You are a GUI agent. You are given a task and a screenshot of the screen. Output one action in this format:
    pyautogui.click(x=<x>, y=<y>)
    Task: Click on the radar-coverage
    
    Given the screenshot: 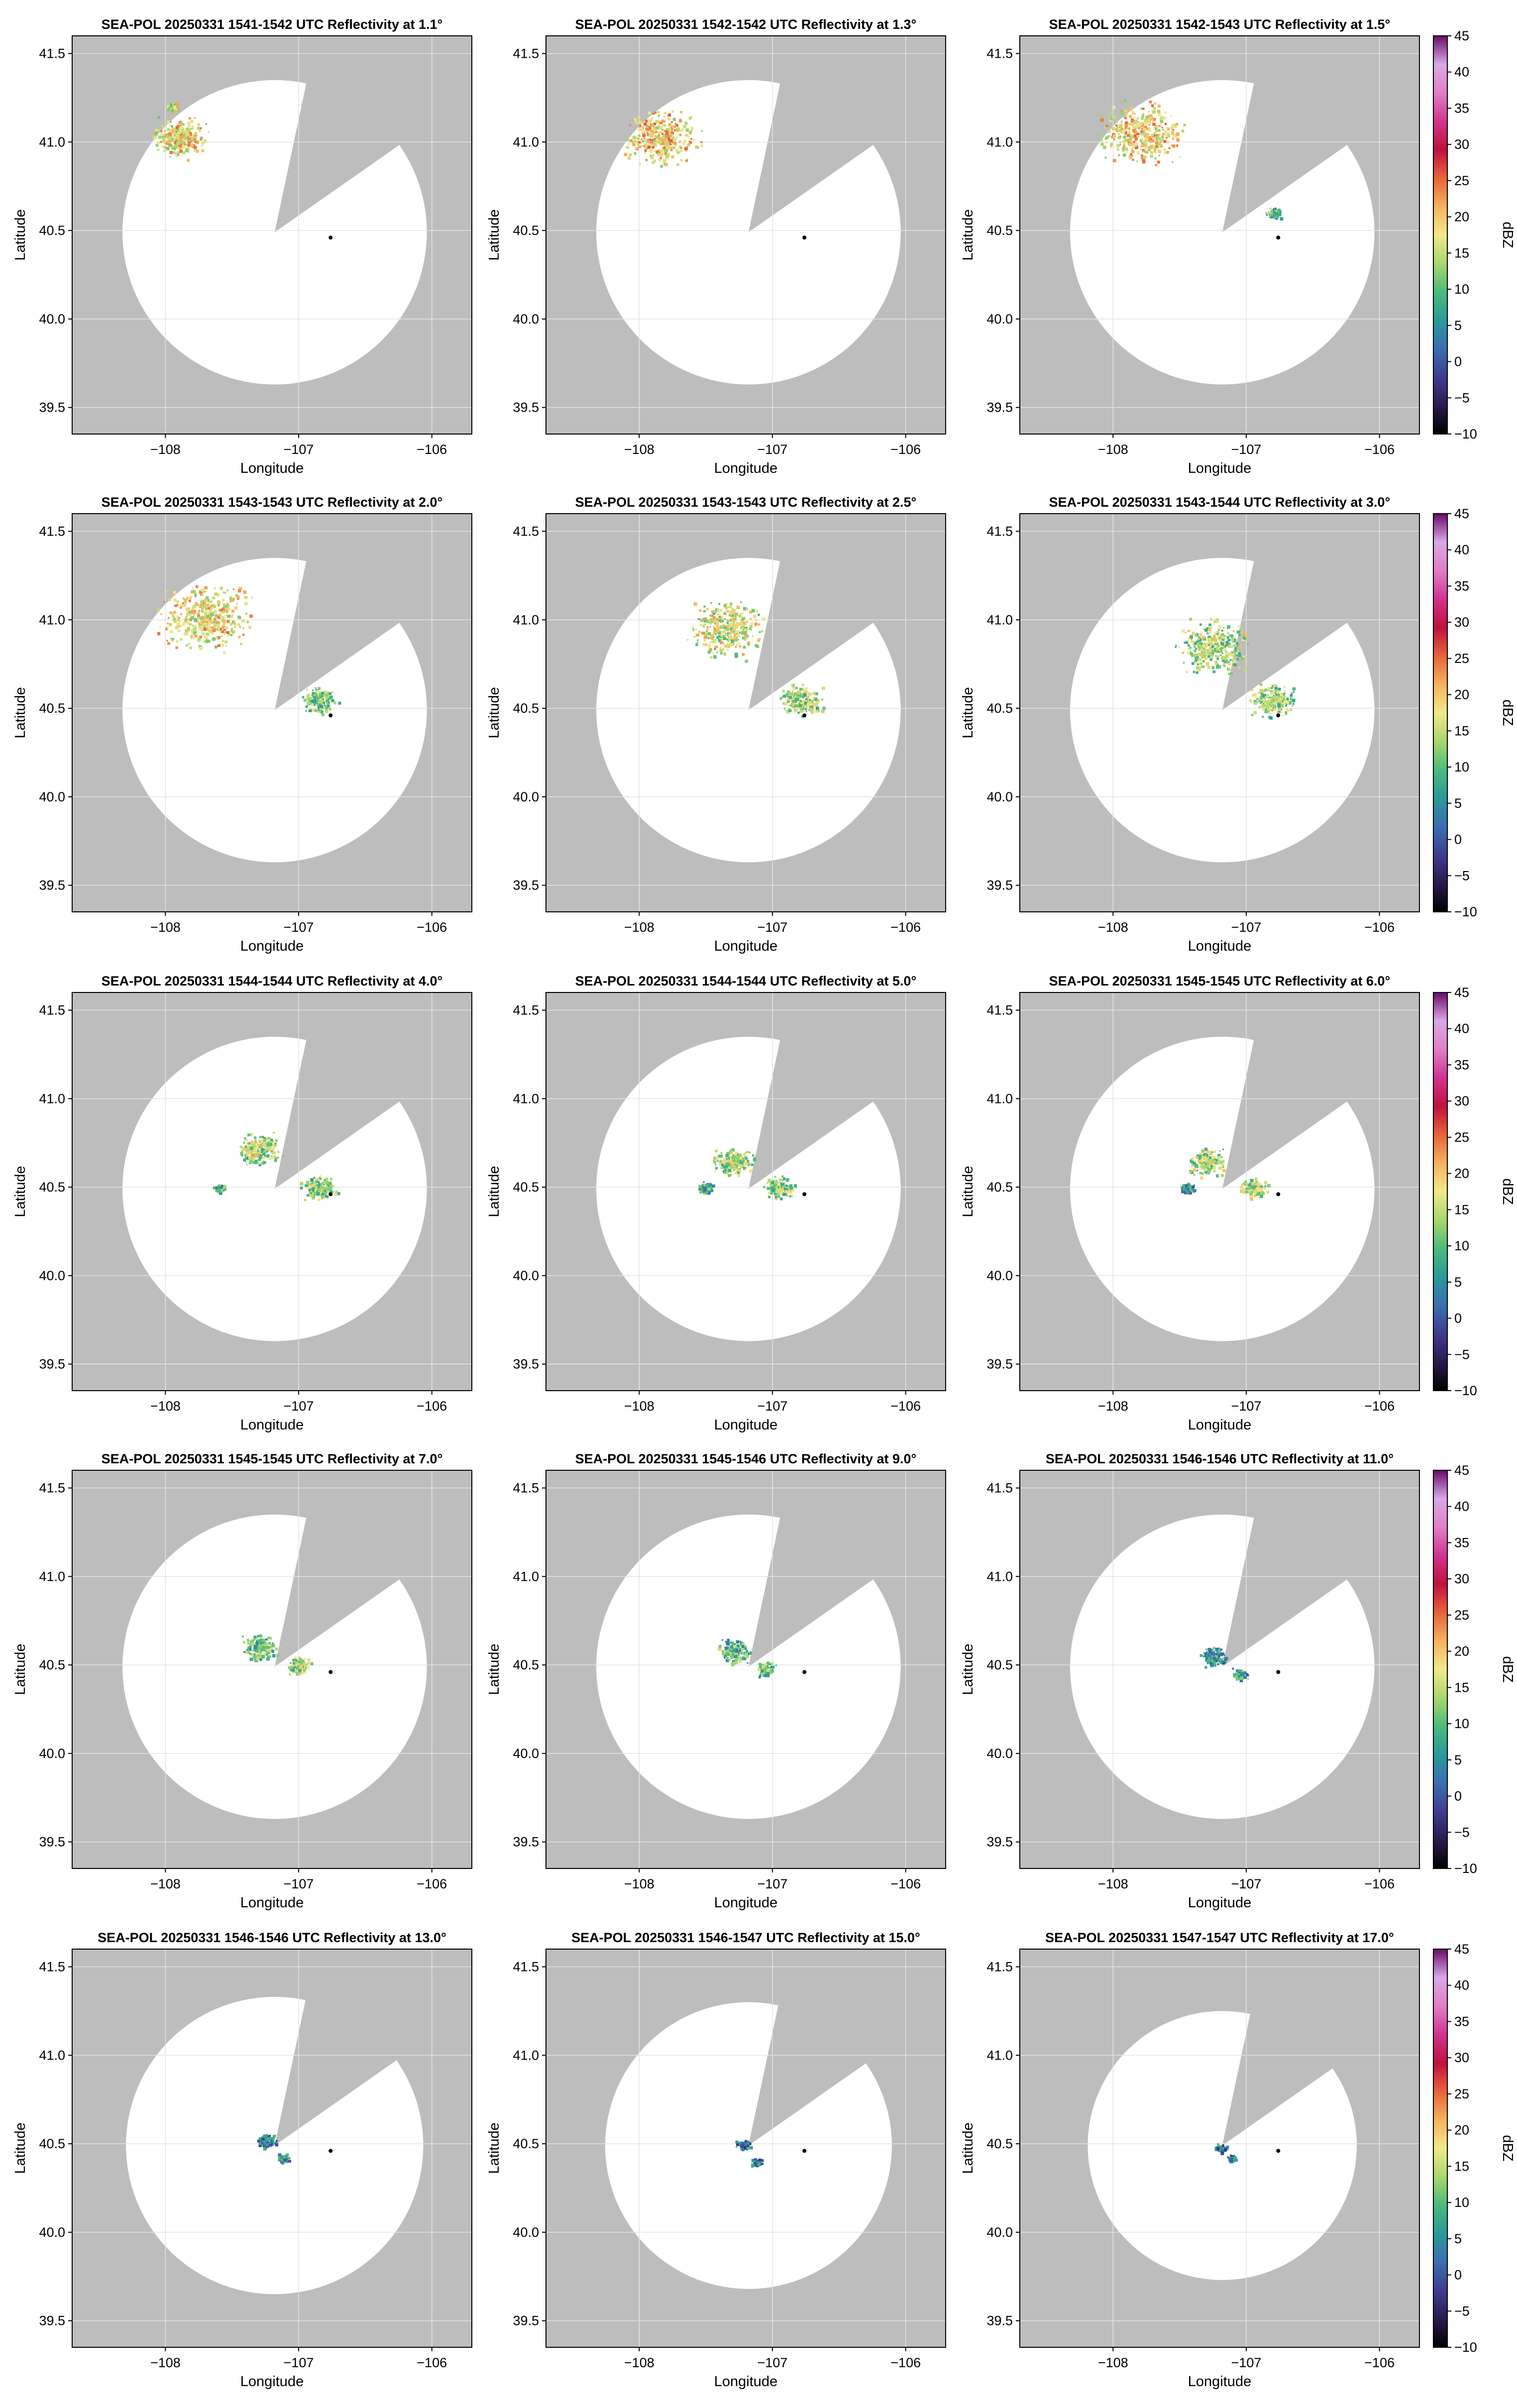 What is the action you would take?
    pyautogui.click(x=274, y=1188)
    